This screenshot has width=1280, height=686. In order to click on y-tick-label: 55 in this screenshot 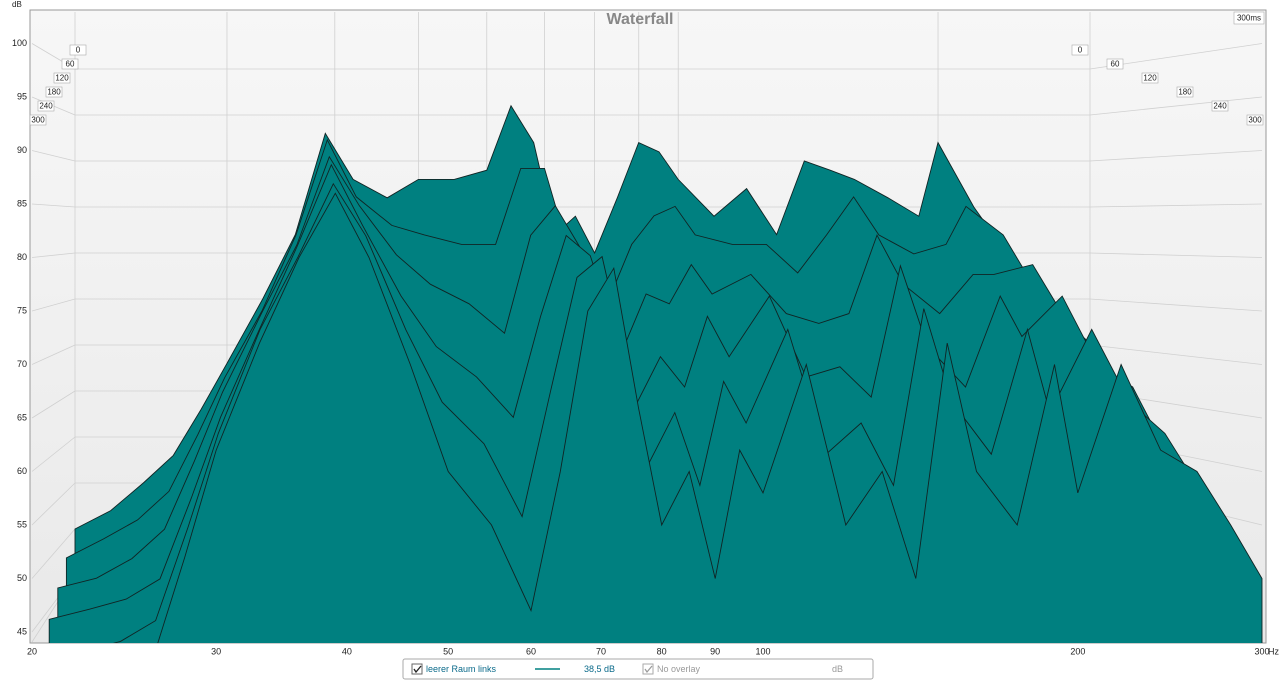, I will do `click(22, 524)`.